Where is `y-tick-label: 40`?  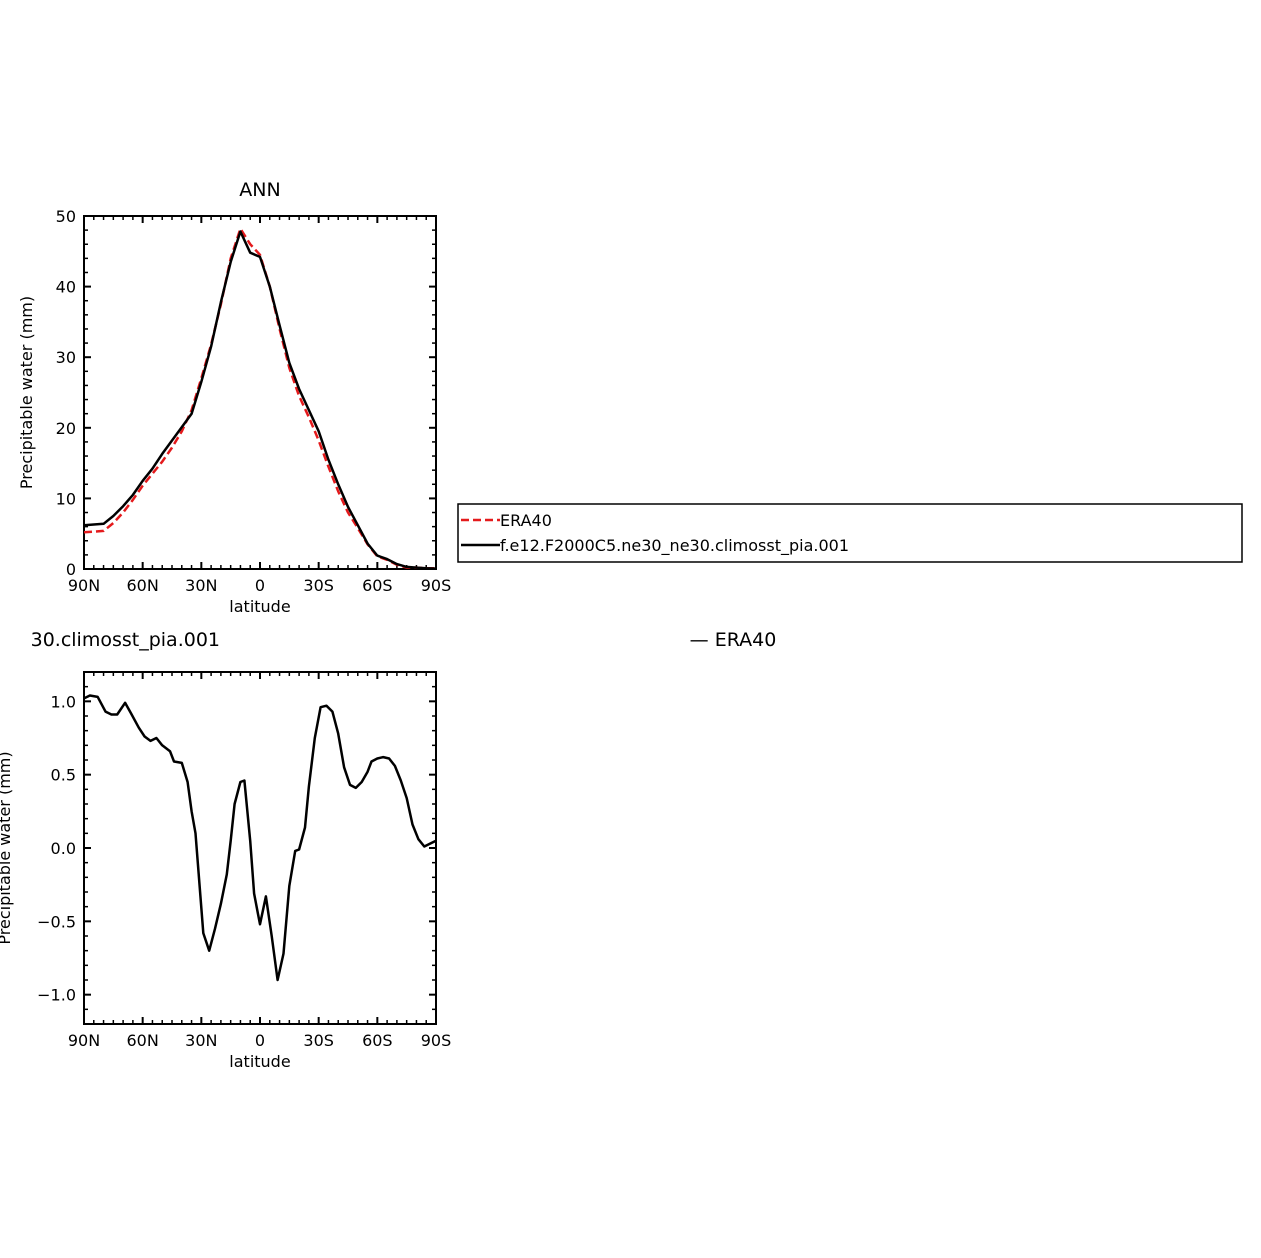
y-tick-label: 40 is located at coordinates (66, 287).